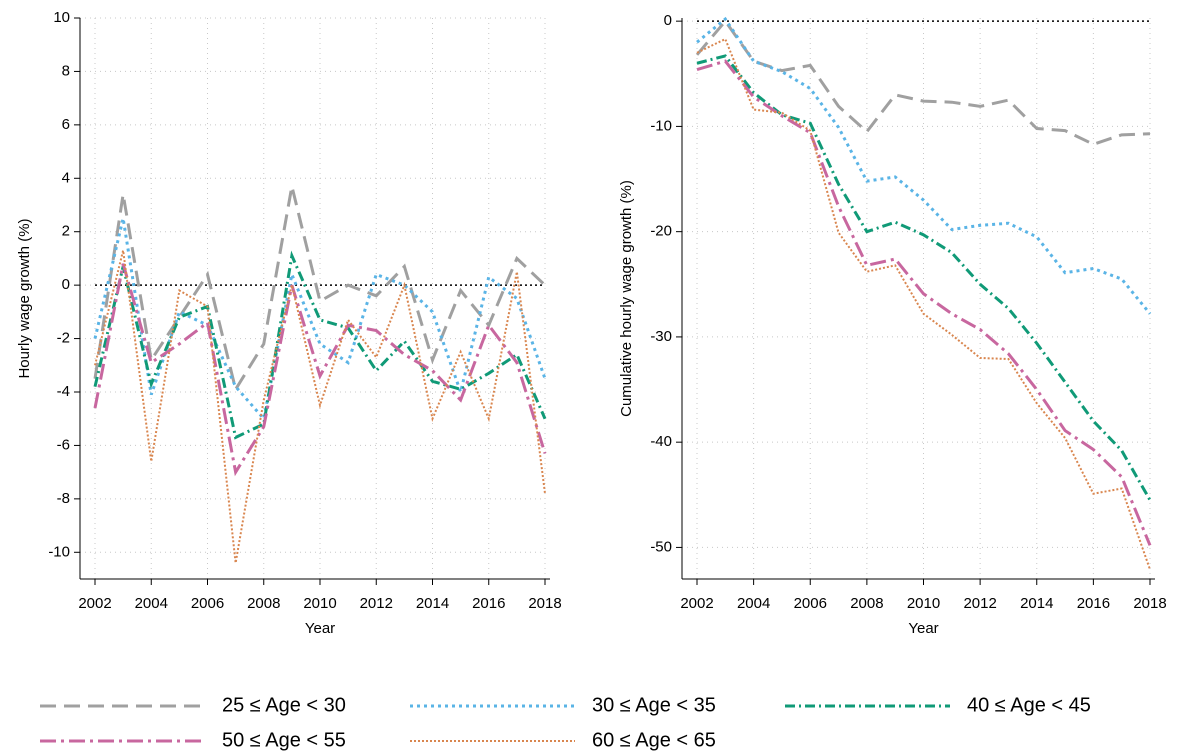 The height and width of the screenshot is (754, 1178). Describe the element at coordinates (63, 444) in the screenshot. I see `y-tick-label: -6` at that location.